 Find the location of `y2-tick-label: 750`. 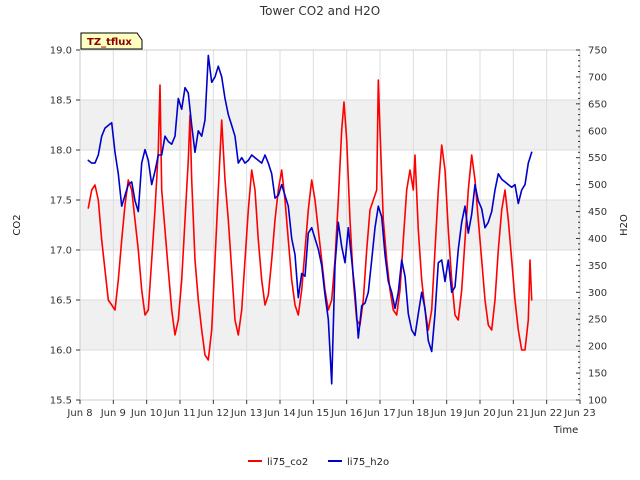

y2-tick-label: 750 is located at coordinates (597, 51).